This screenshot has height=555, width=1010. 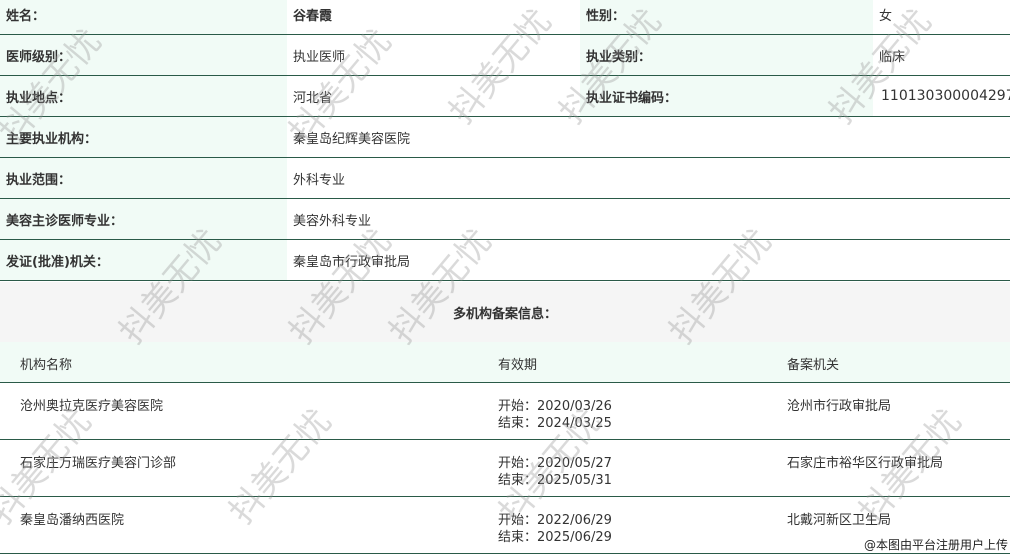 I want to click on institution-value: 秦皇岛纪辉美容医院, so click(x=352, y=139).